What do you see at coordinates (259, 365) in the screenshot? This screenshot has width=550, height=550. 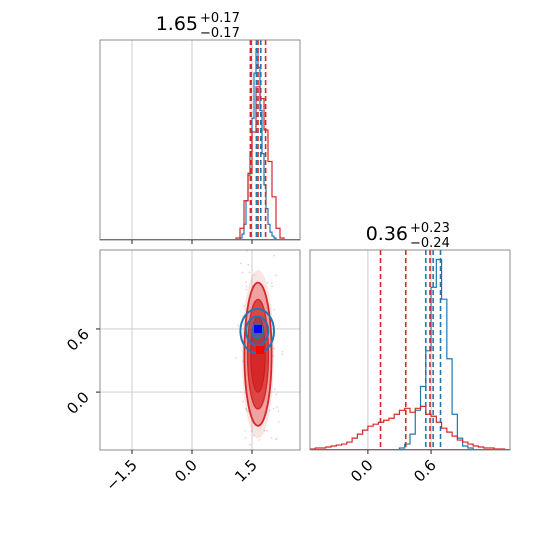 I see `joint-series` at bounding box center [259, 365].